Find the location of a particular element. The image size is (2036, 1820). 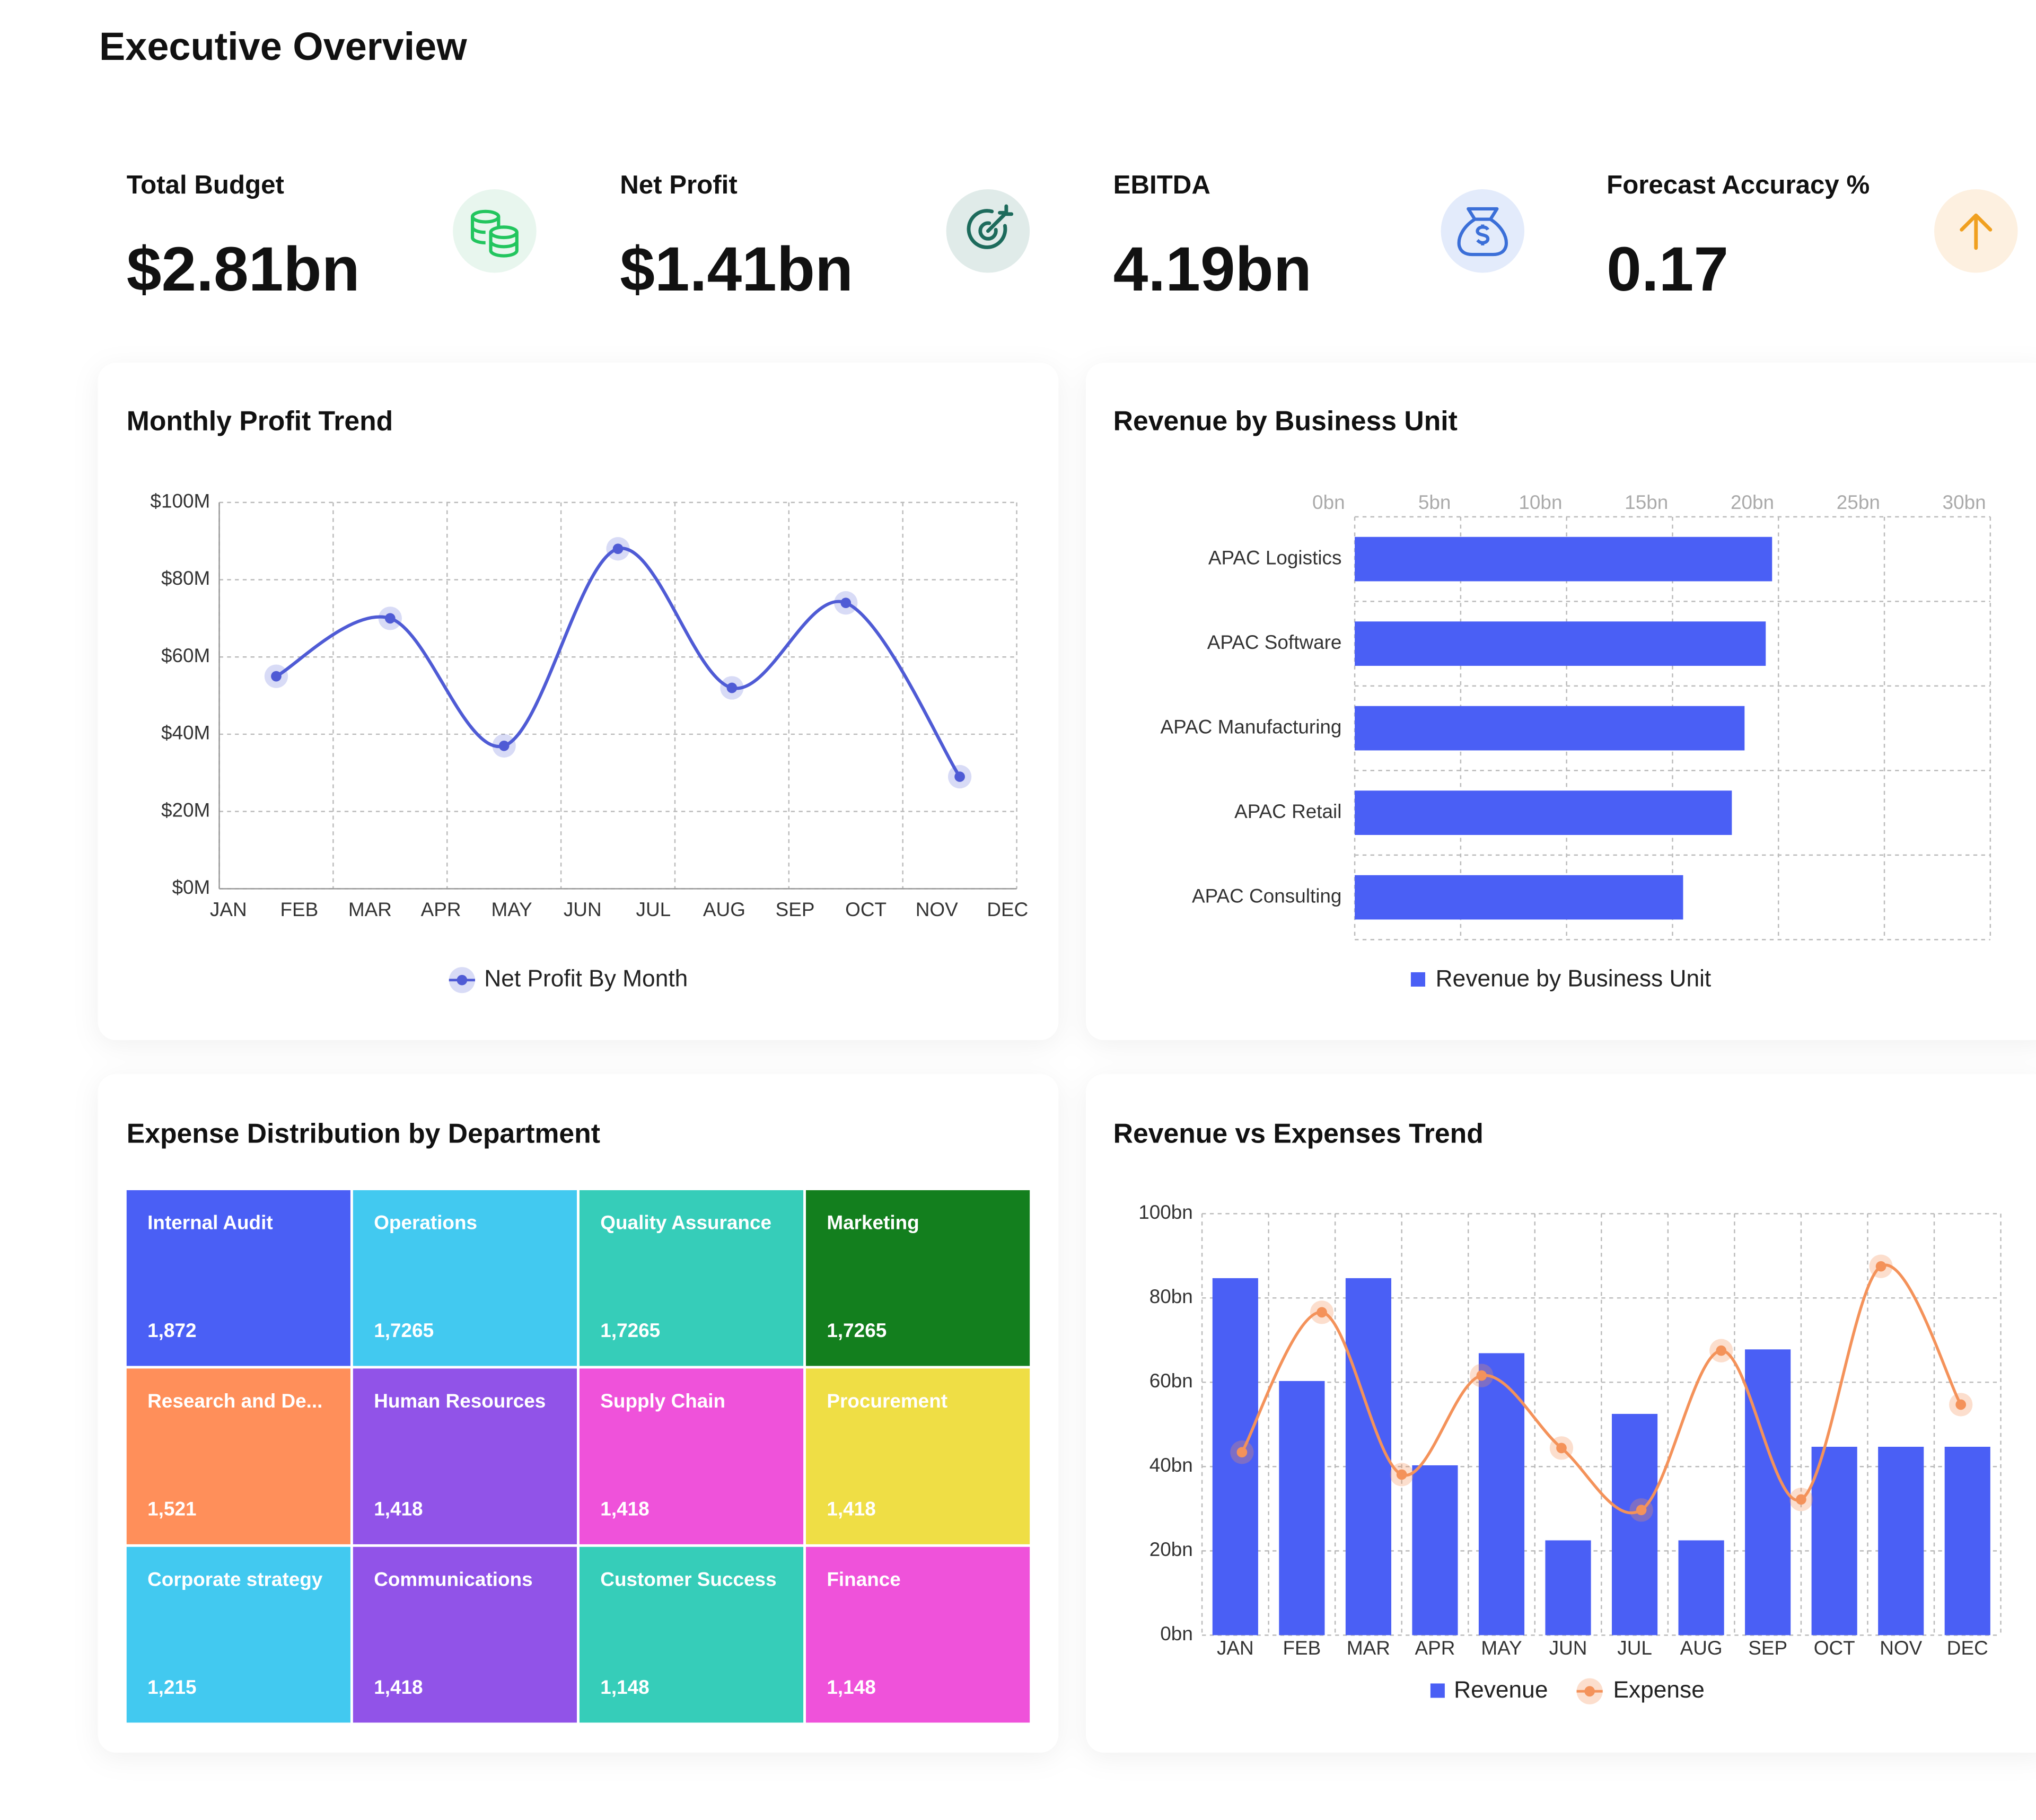

x-tick-label: 30bn is located at coordinates (1964, 502).